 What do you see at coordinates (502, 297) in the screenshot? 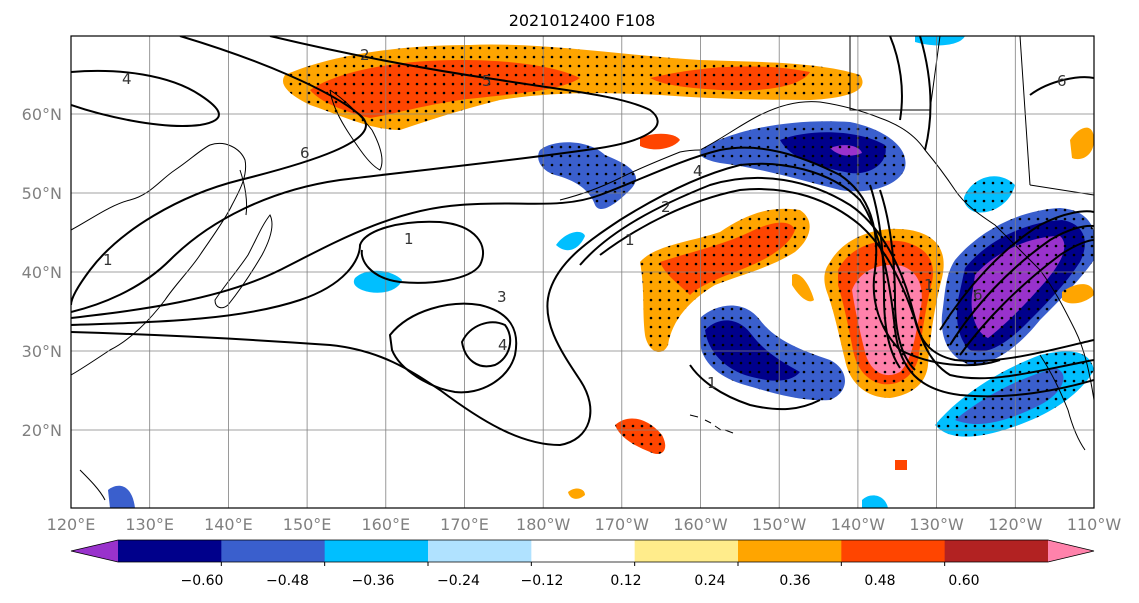
I see `contour-label: 3` at bounding box center [502, 297].